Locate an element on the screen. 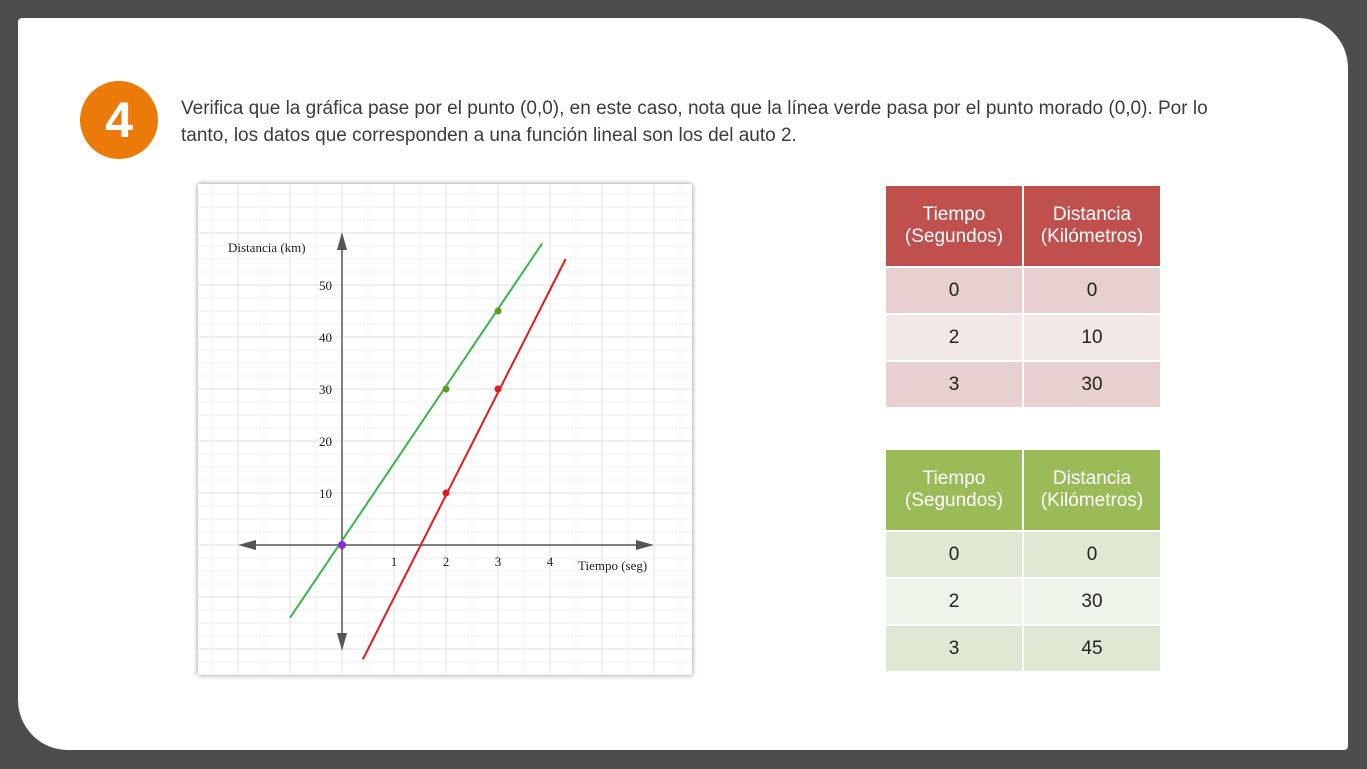  x-tick-label: 2 is located at coordinates (446, 561).